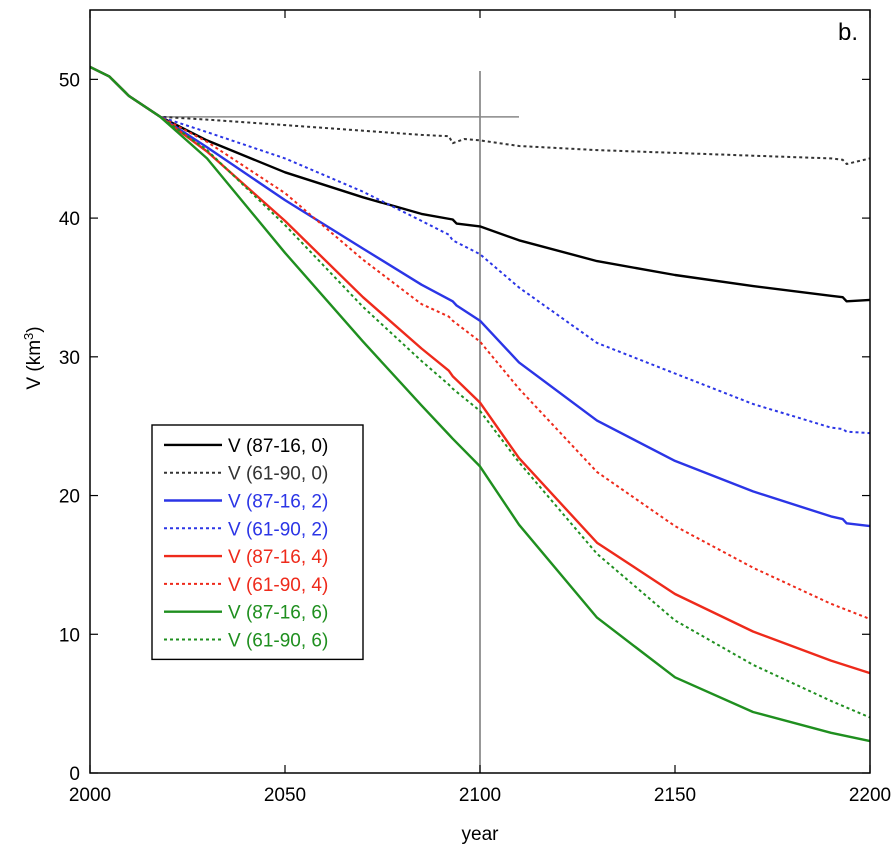 The width and height of the screenshot is (896, 856). I want to click on legend-box, so click(257, 542).